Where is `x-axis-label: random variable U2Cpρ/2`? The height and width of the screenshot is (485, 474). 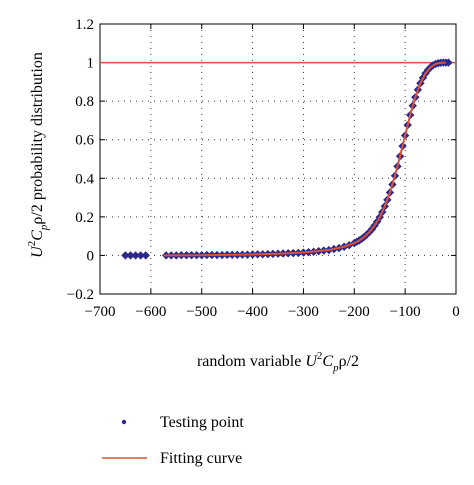 x-axis-label: random variable U2Cpρ/2 is located at coordinates (278, 362).